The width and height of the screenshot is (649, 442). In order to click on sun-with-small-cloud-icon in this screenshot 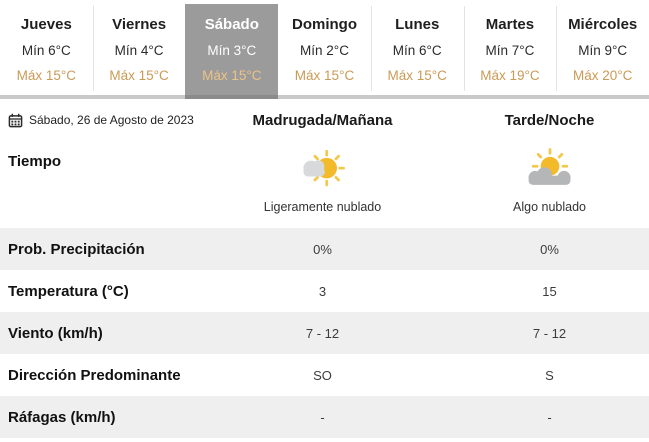, I will do `click(323, 172)`.